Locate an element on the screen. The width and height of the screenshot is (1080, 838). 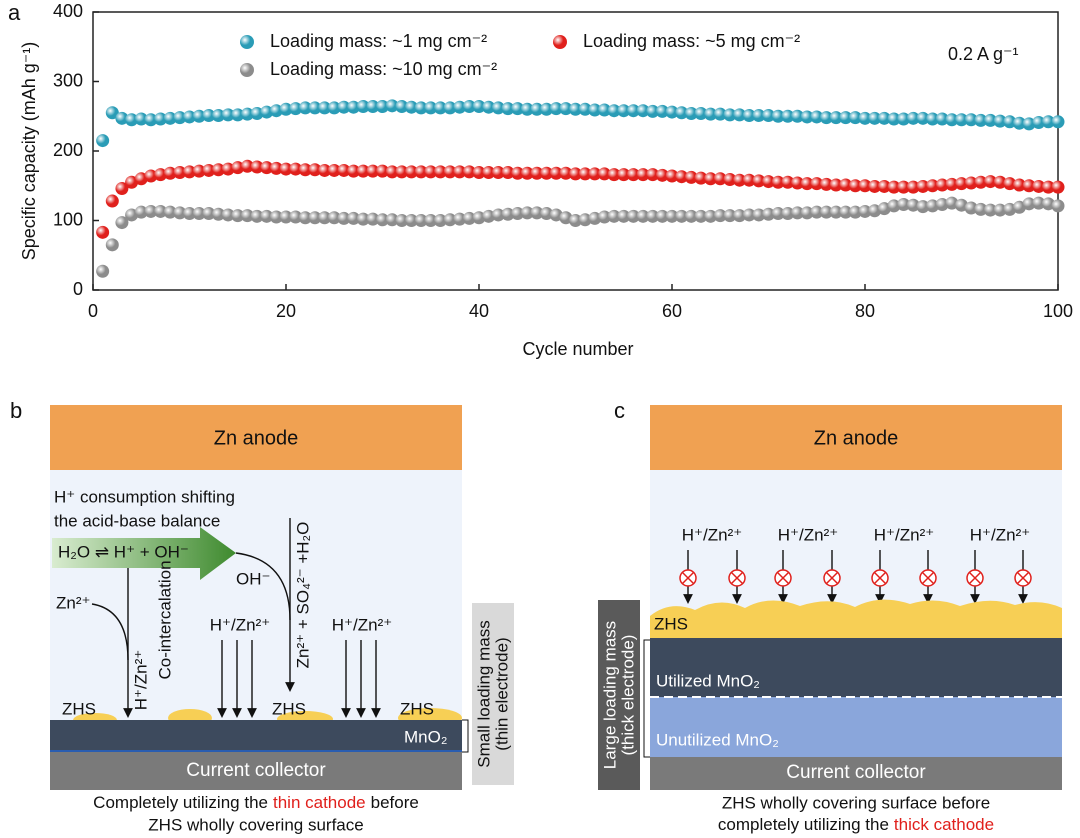
blocked-arrows is located at coordinates (855, 577).